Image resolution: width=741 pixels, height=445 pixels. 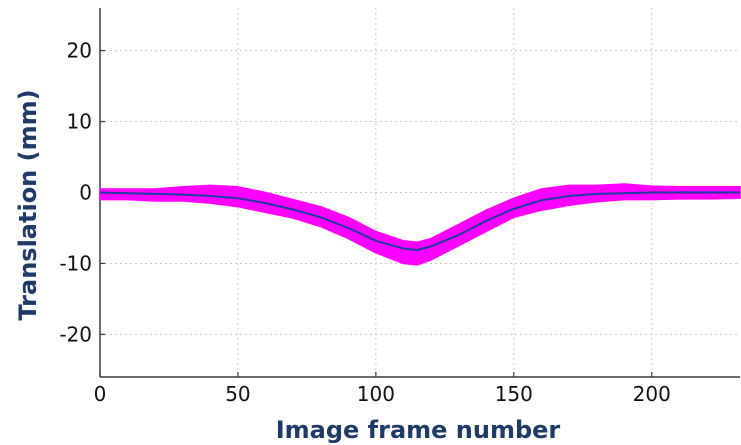 What do you see at coordinates (28, 204) in the screenshot?
I see `y-axis-label: Translation (mm)` at bounding box center [28, 204].